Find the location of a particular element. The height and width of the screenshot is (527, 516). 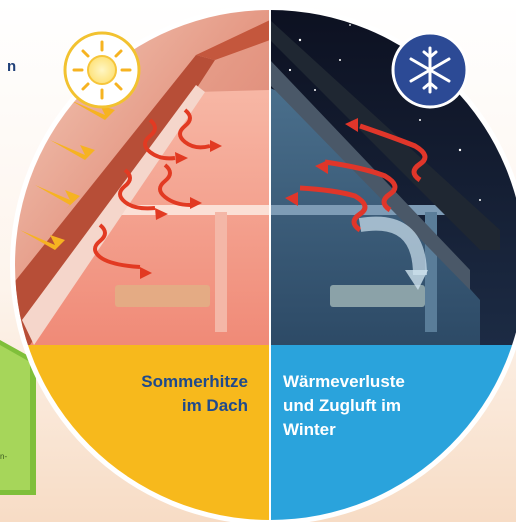

winter-caption: Wärmeverluste und Zugluft im Winter is located at coordinates (378, 406).